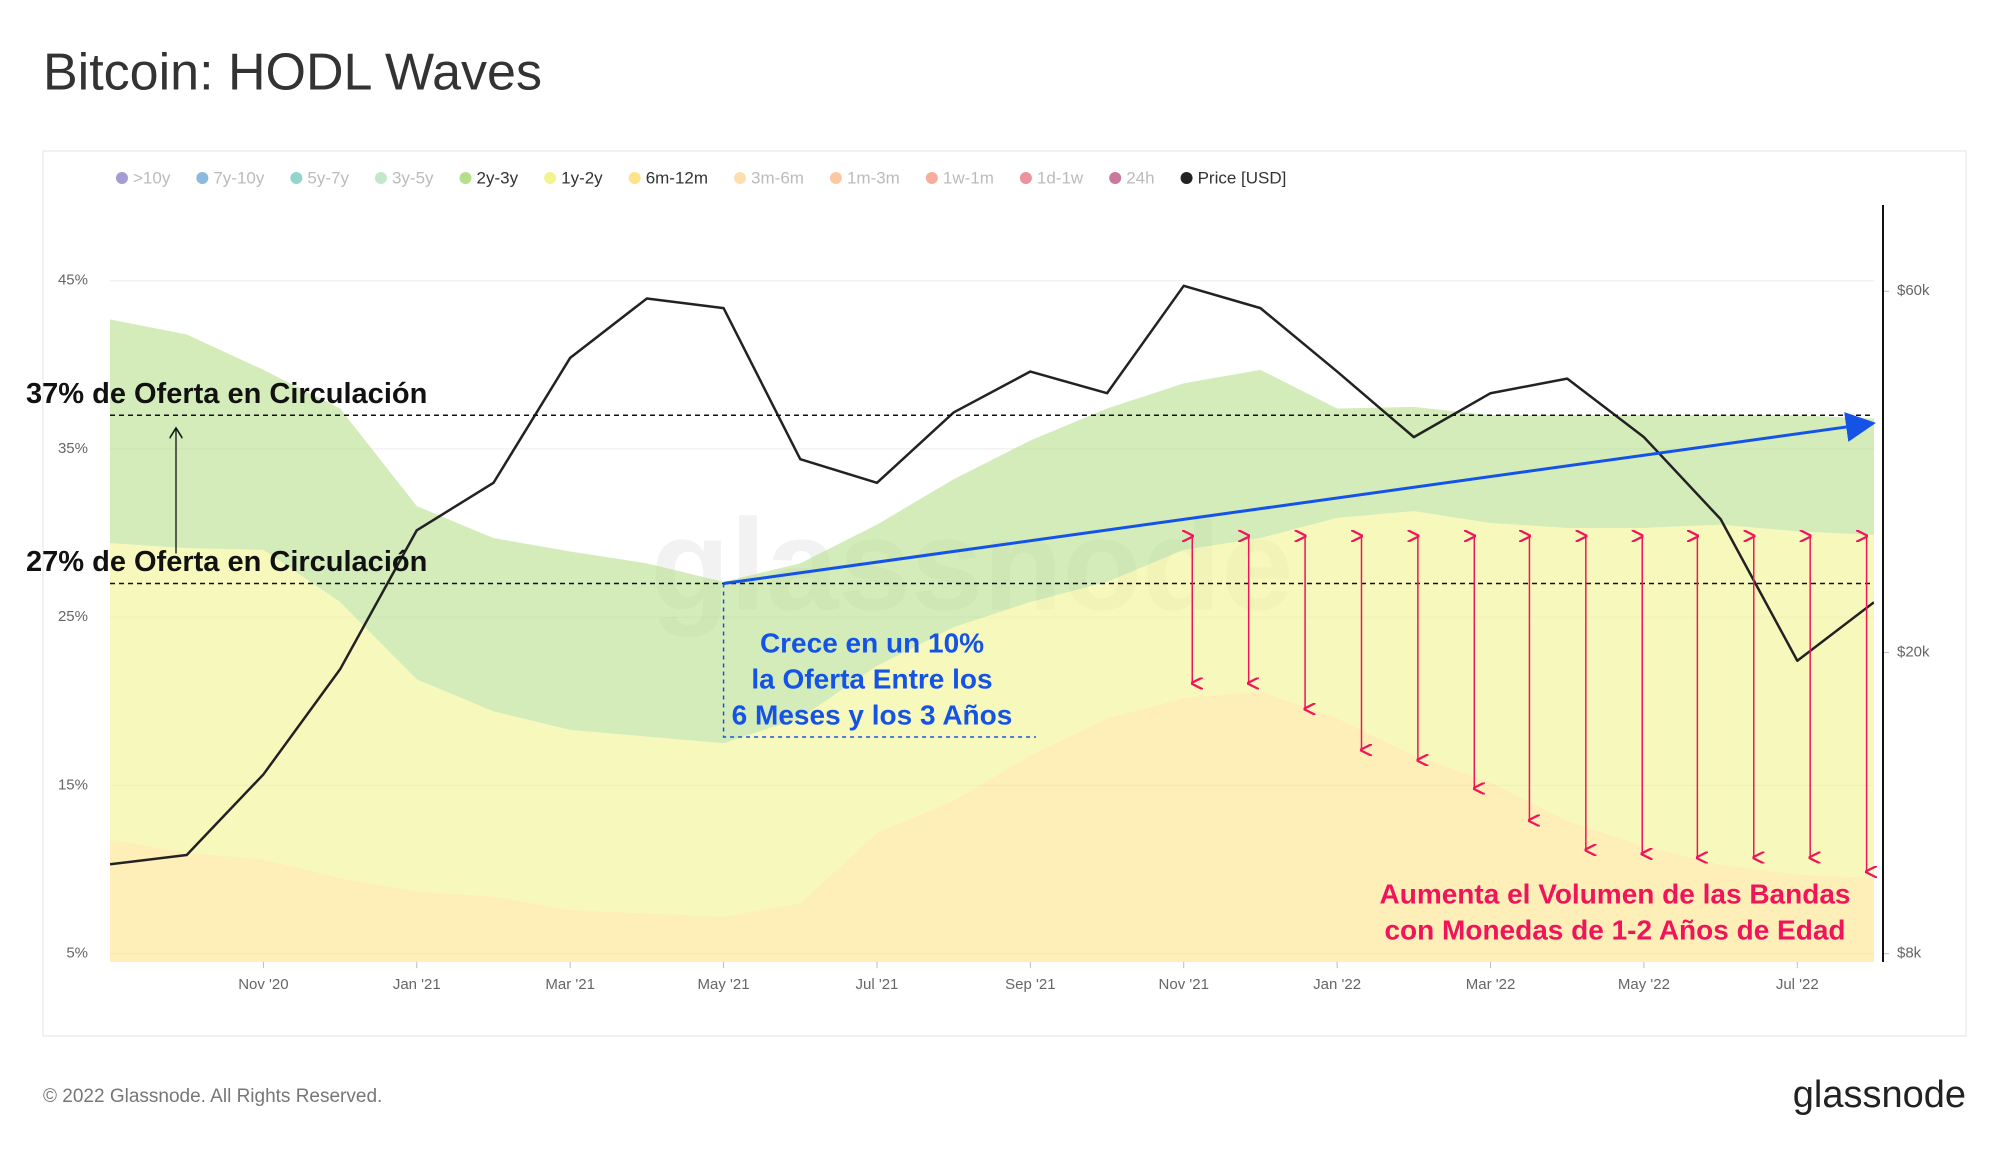 The image size is (2000, 1152). I want to click on x-tick-label: Jan '21, so click(417, 984).